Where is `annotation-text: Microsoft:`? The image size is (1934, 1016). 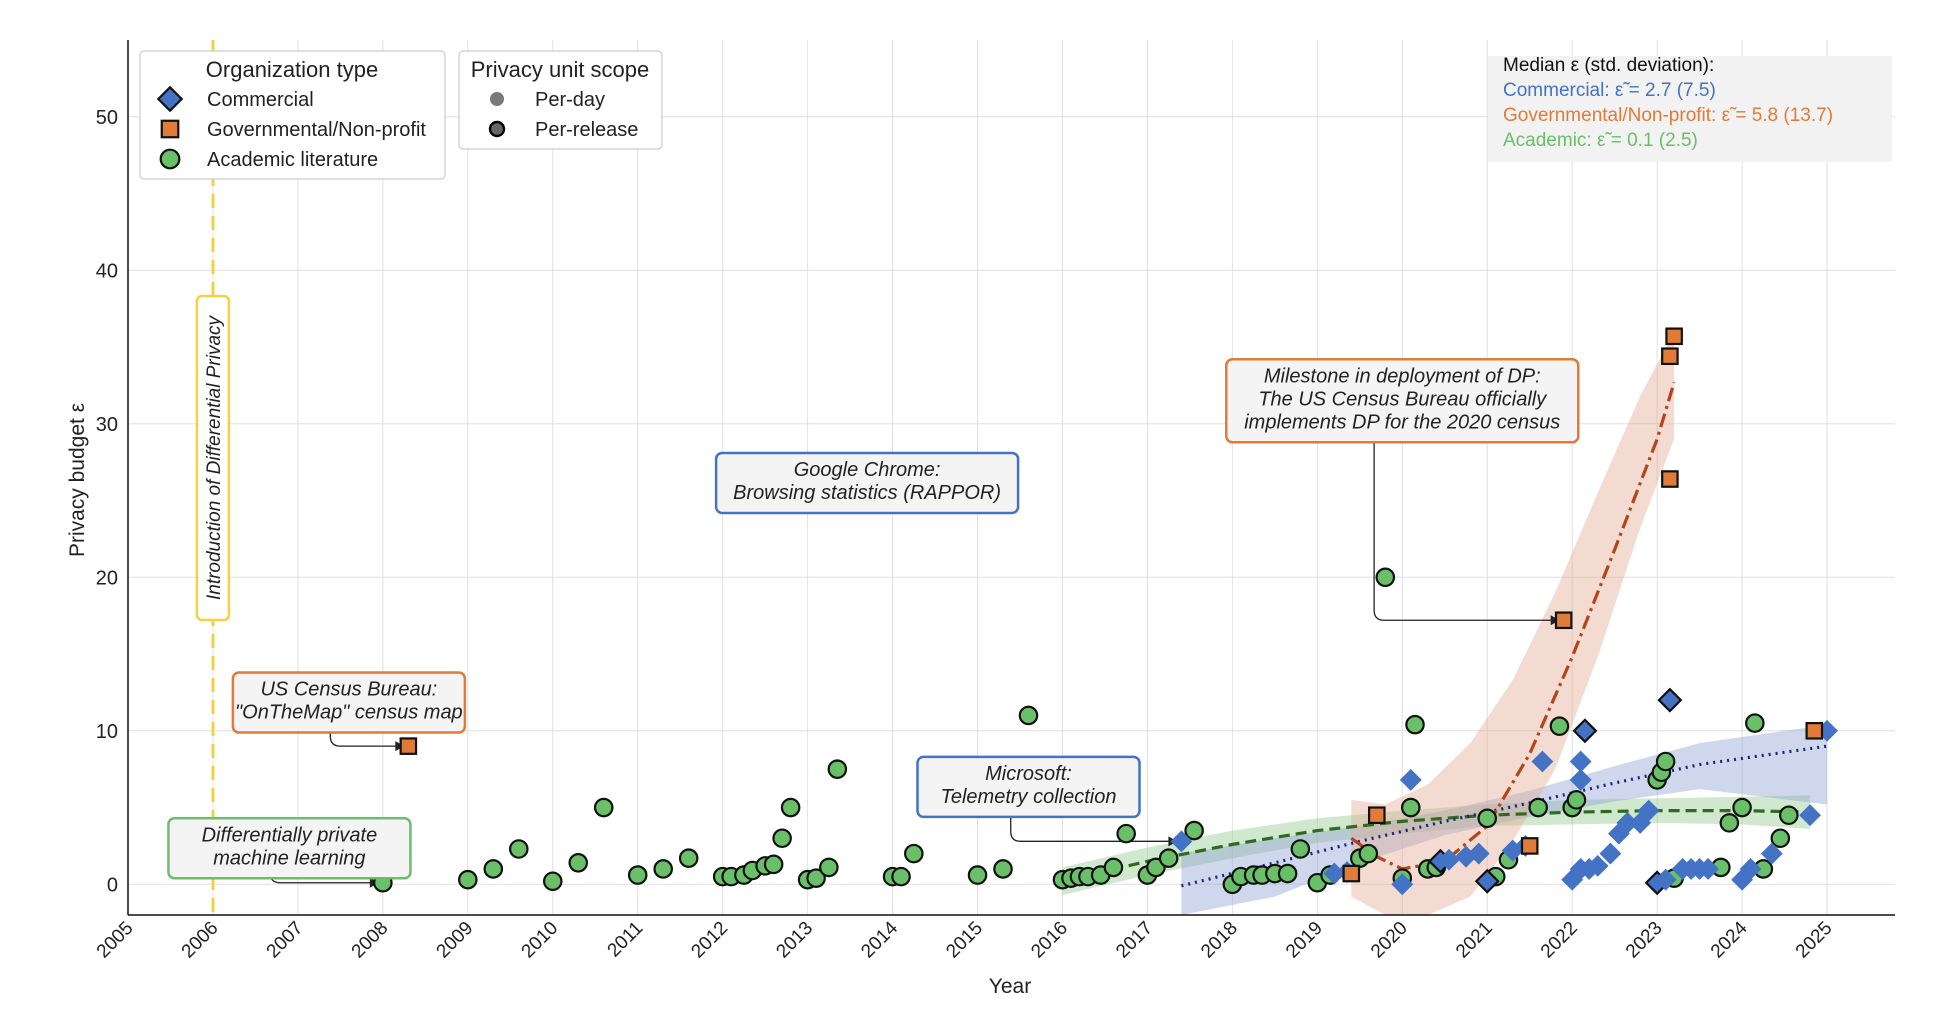
annotation-text: Microsoft: is located at coordinates (1028, 774).